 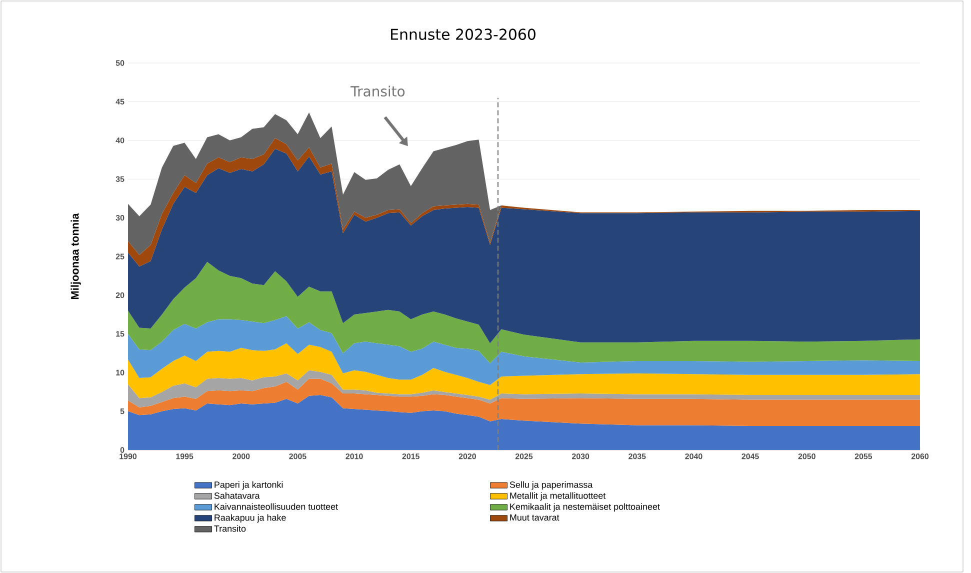 What do you see at coordinates (75, 256) in the screenshot?
I see `y-axis-title: Miljoonaa tonnia` at bounding box center [75, 256].